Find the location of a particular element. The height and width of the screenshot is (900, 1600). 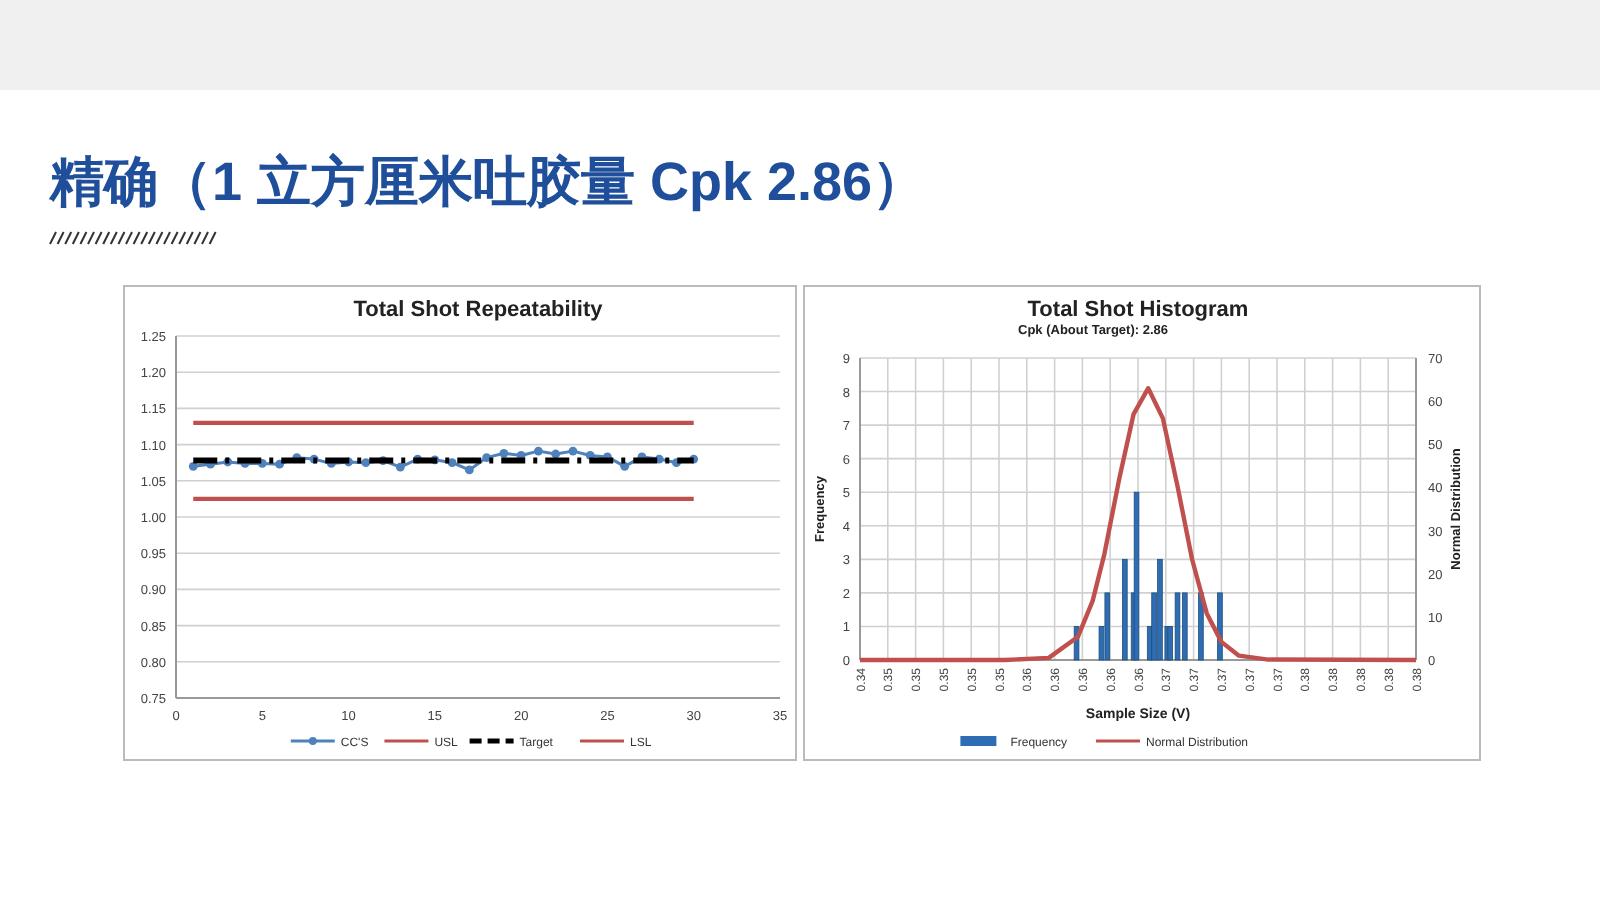

text: 精确（1 立方厘米吐胶量 Cpk 2.86） is located at coordinates (487, 182).